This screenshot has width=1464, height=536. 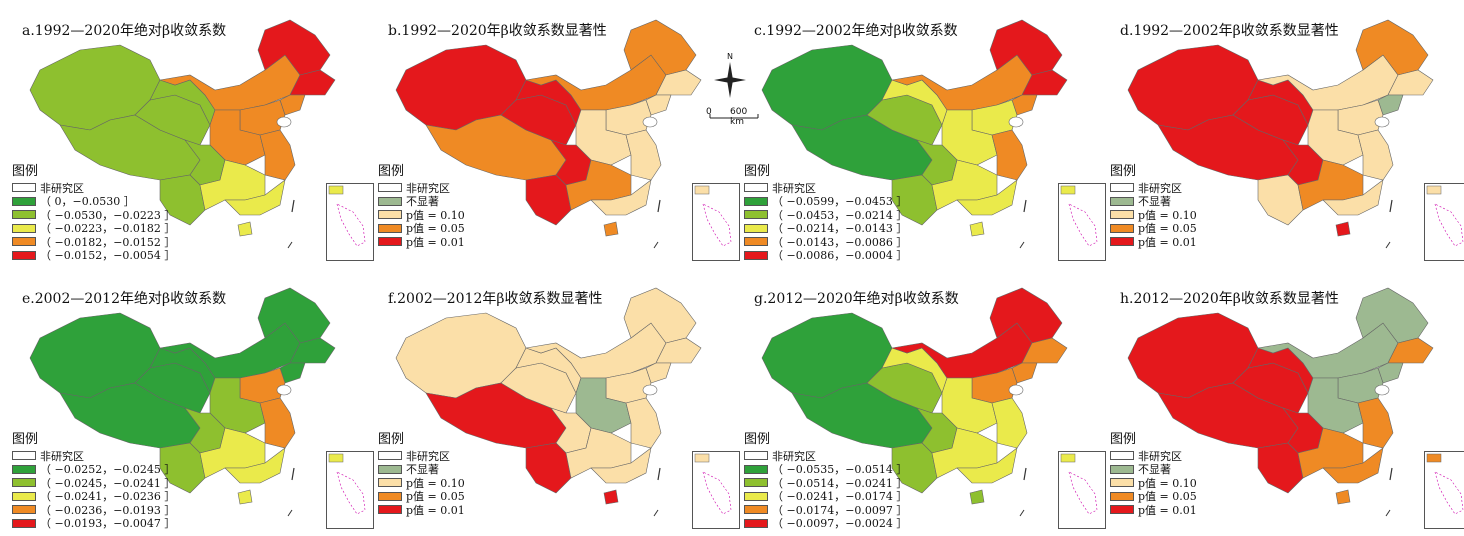 I want to click on china-map, so click(x=1280, y=134).